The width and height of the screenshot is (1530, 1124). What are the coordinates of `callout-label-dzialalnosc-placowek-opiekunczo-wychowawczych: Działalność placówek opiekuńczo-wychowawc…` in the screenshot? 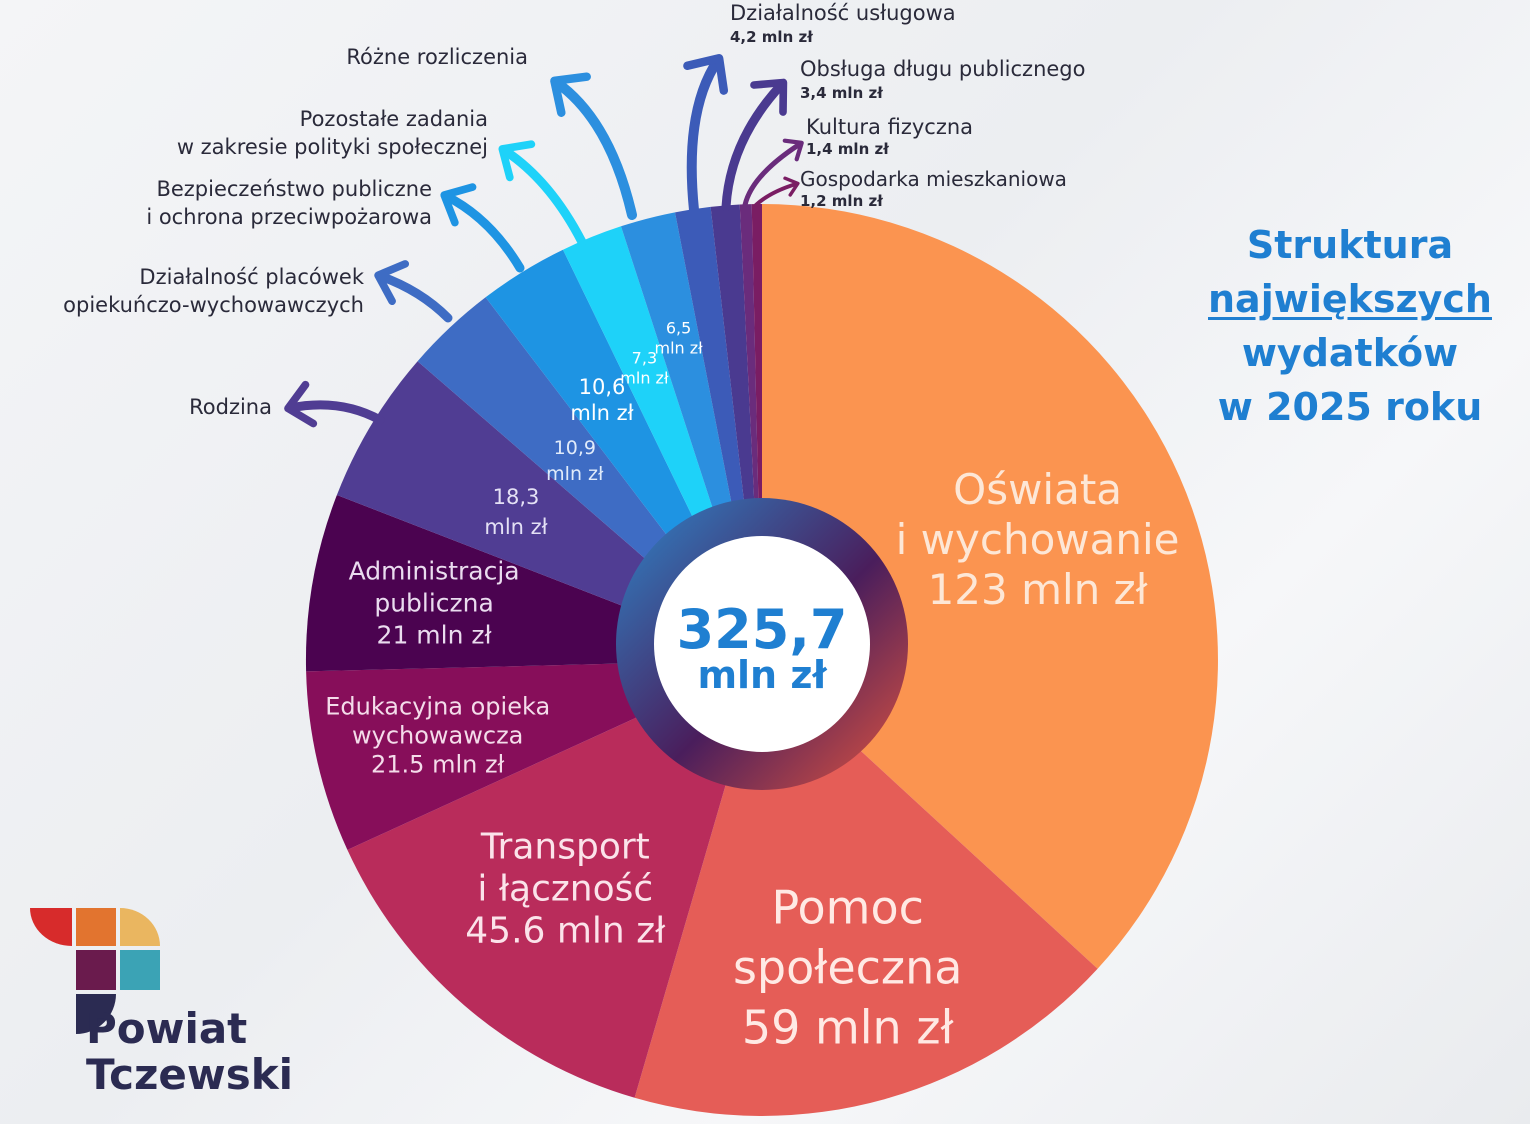 It's located at (214, 291).